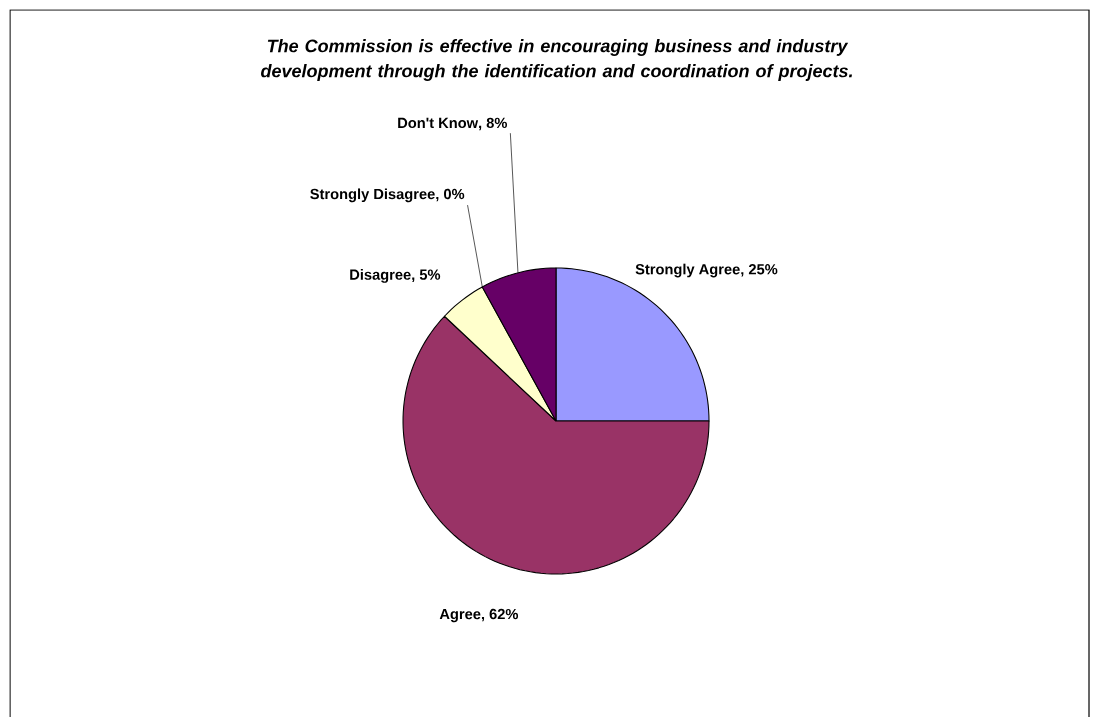  I want to click on data-label: , 8%, so click(493, 124).